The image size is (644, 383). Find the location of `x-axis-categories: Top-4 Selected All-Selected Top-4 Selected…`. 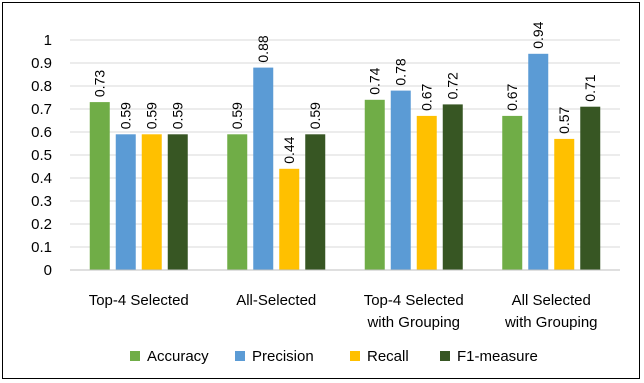

x-axis-categories: Top-4 Selected All-Selected Top-4 Selected… is located at coordinates (343, 311).